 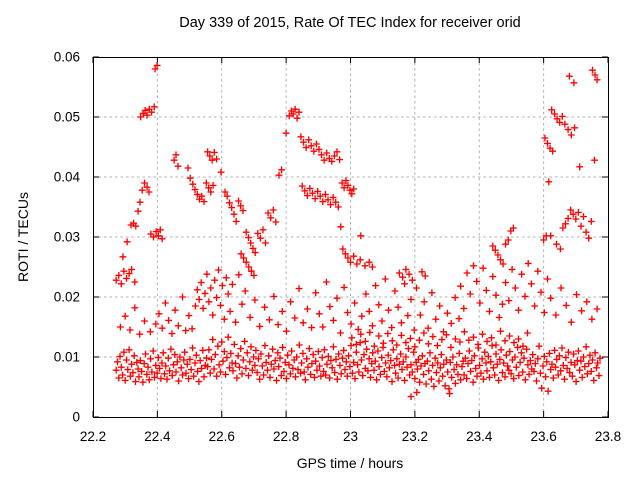 What do you see at coordinates (415, 436) in the screenshot?
I see `x-tick-label: 23.2` at bounding box center [415, 436].